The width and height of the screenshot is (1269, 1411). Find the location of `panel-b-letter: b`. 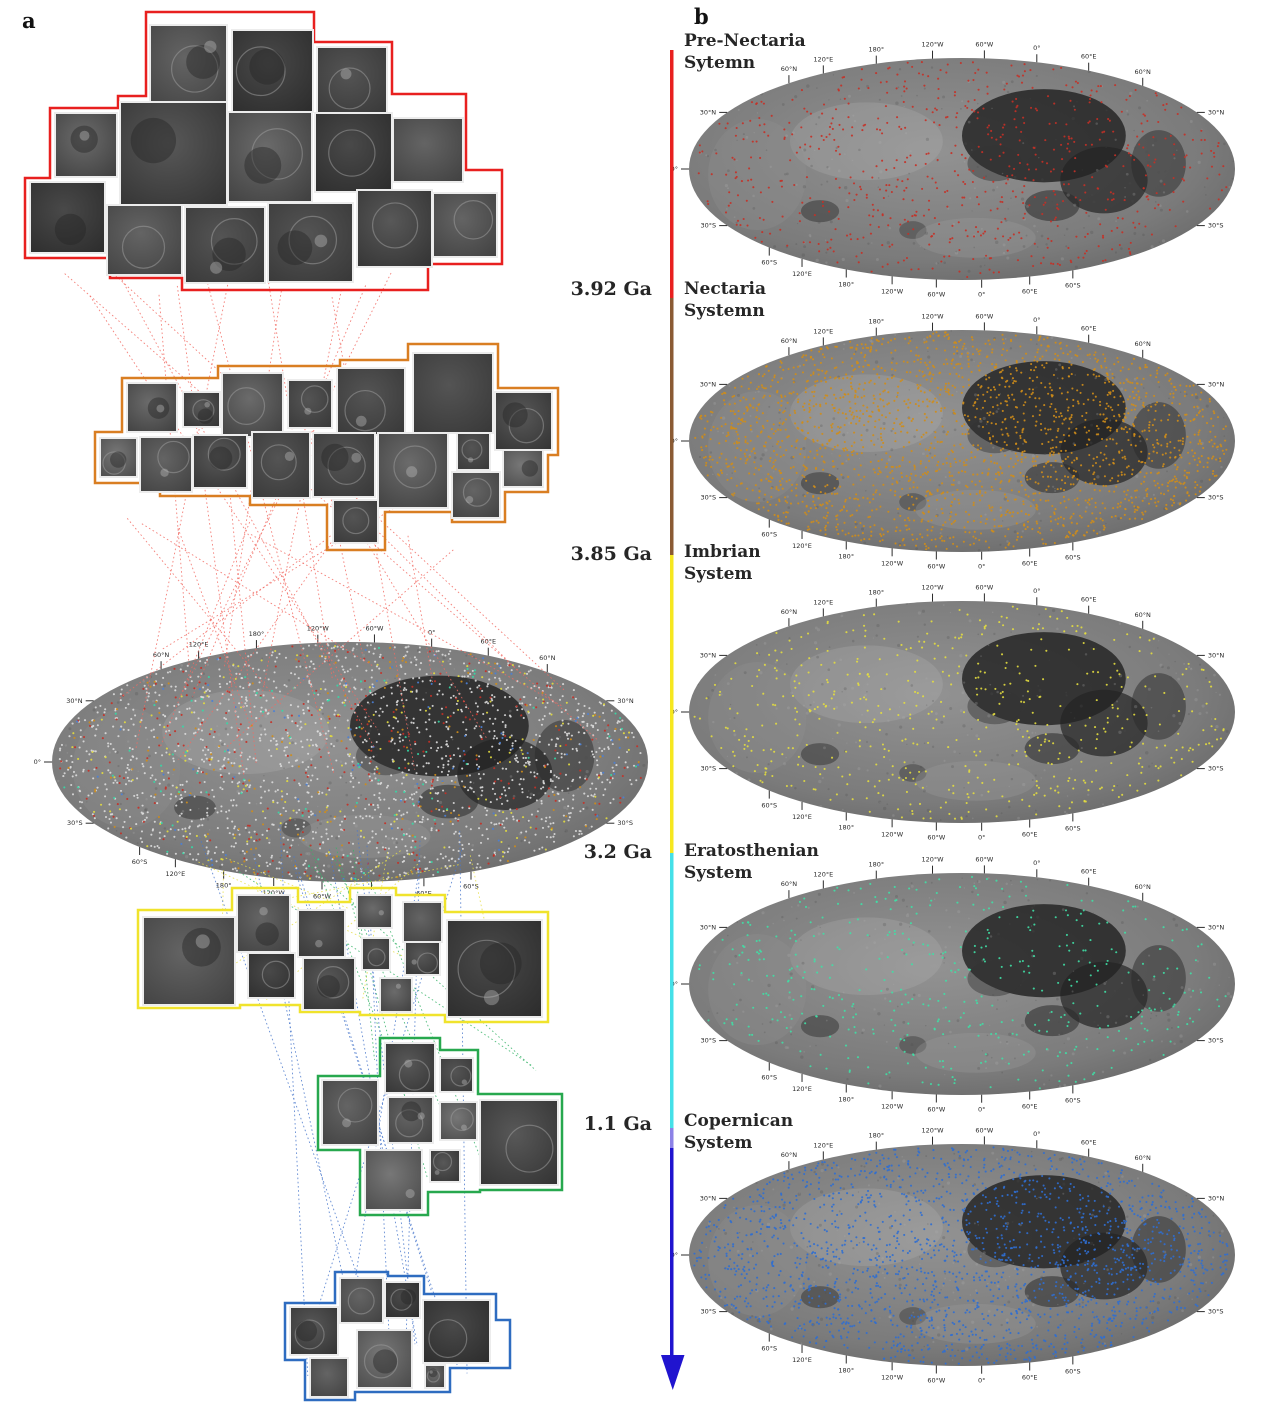

panel-b-letter: b is located at coordinates (701, 16).